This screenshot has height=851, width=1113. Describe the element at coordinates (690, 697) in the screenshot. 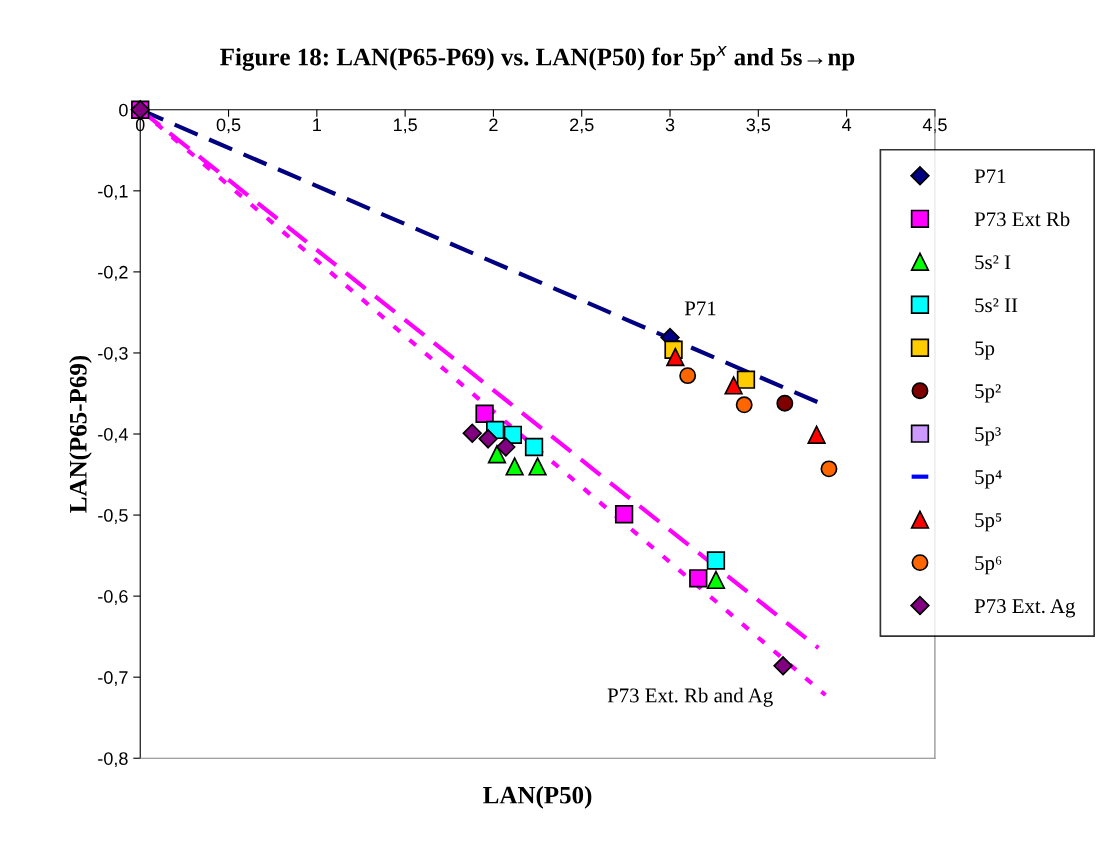

I see `annotation: P73 Ext. Rb and Ag` at that location.